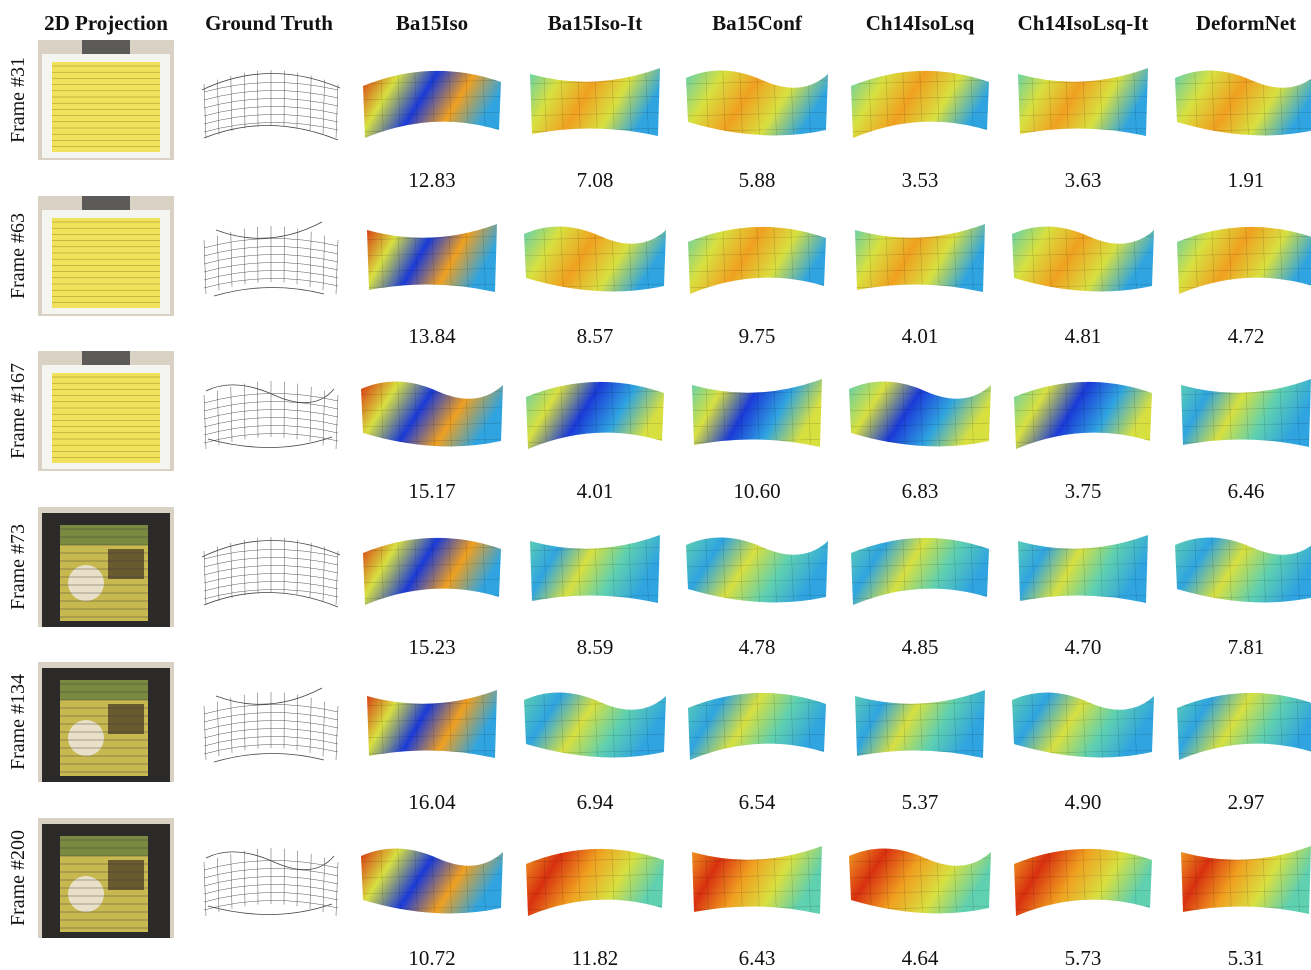 This screenshot has height=970, width=1311. What do you see at coordinates (757, 23) in the screenshot?
I see `header-method: Ba15Conf` at bounding box center [757, 23].